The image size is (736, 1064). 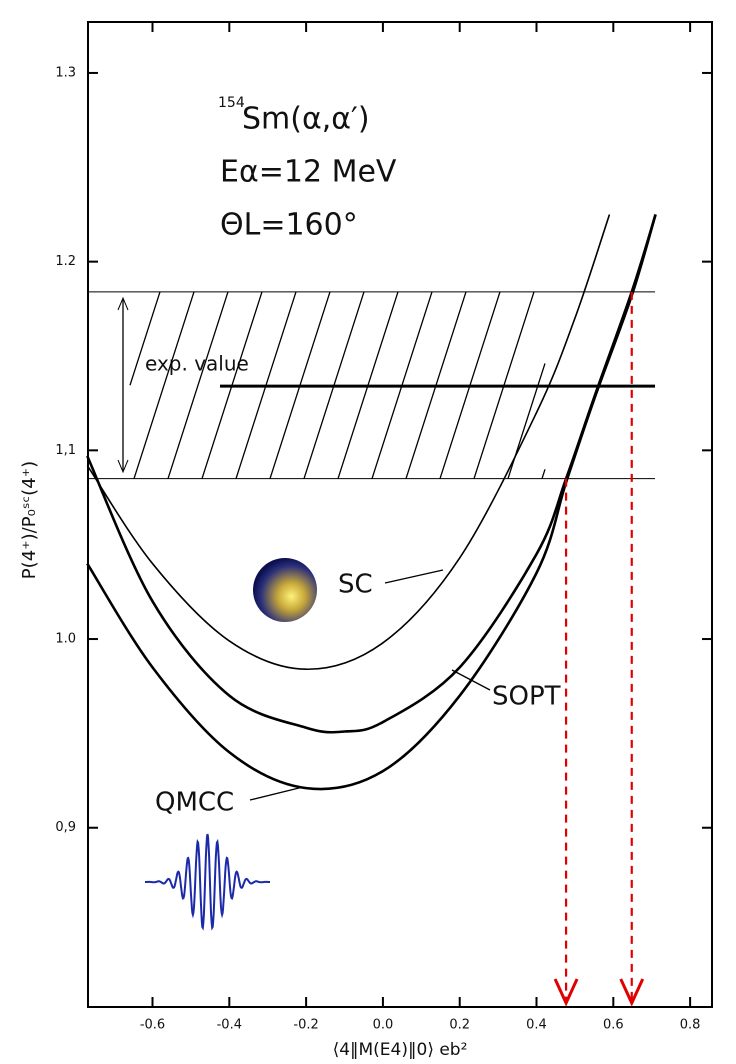 I want to click on x-tick-label: -0.6, so click(x=152, y=1025).